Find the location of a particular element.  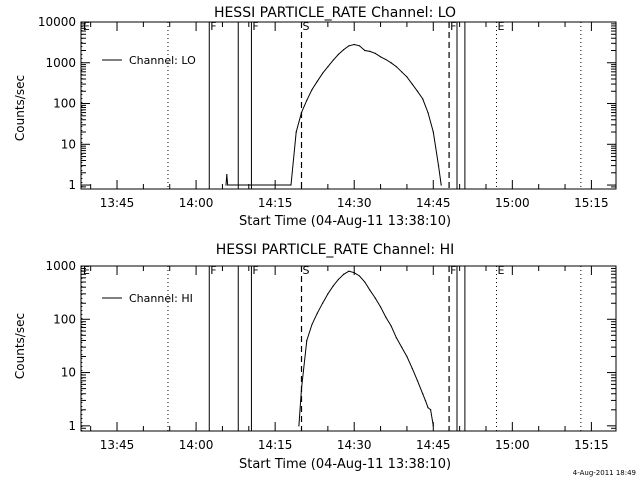

x-tick-label: 15:15 is located at coordinates (591, 445).